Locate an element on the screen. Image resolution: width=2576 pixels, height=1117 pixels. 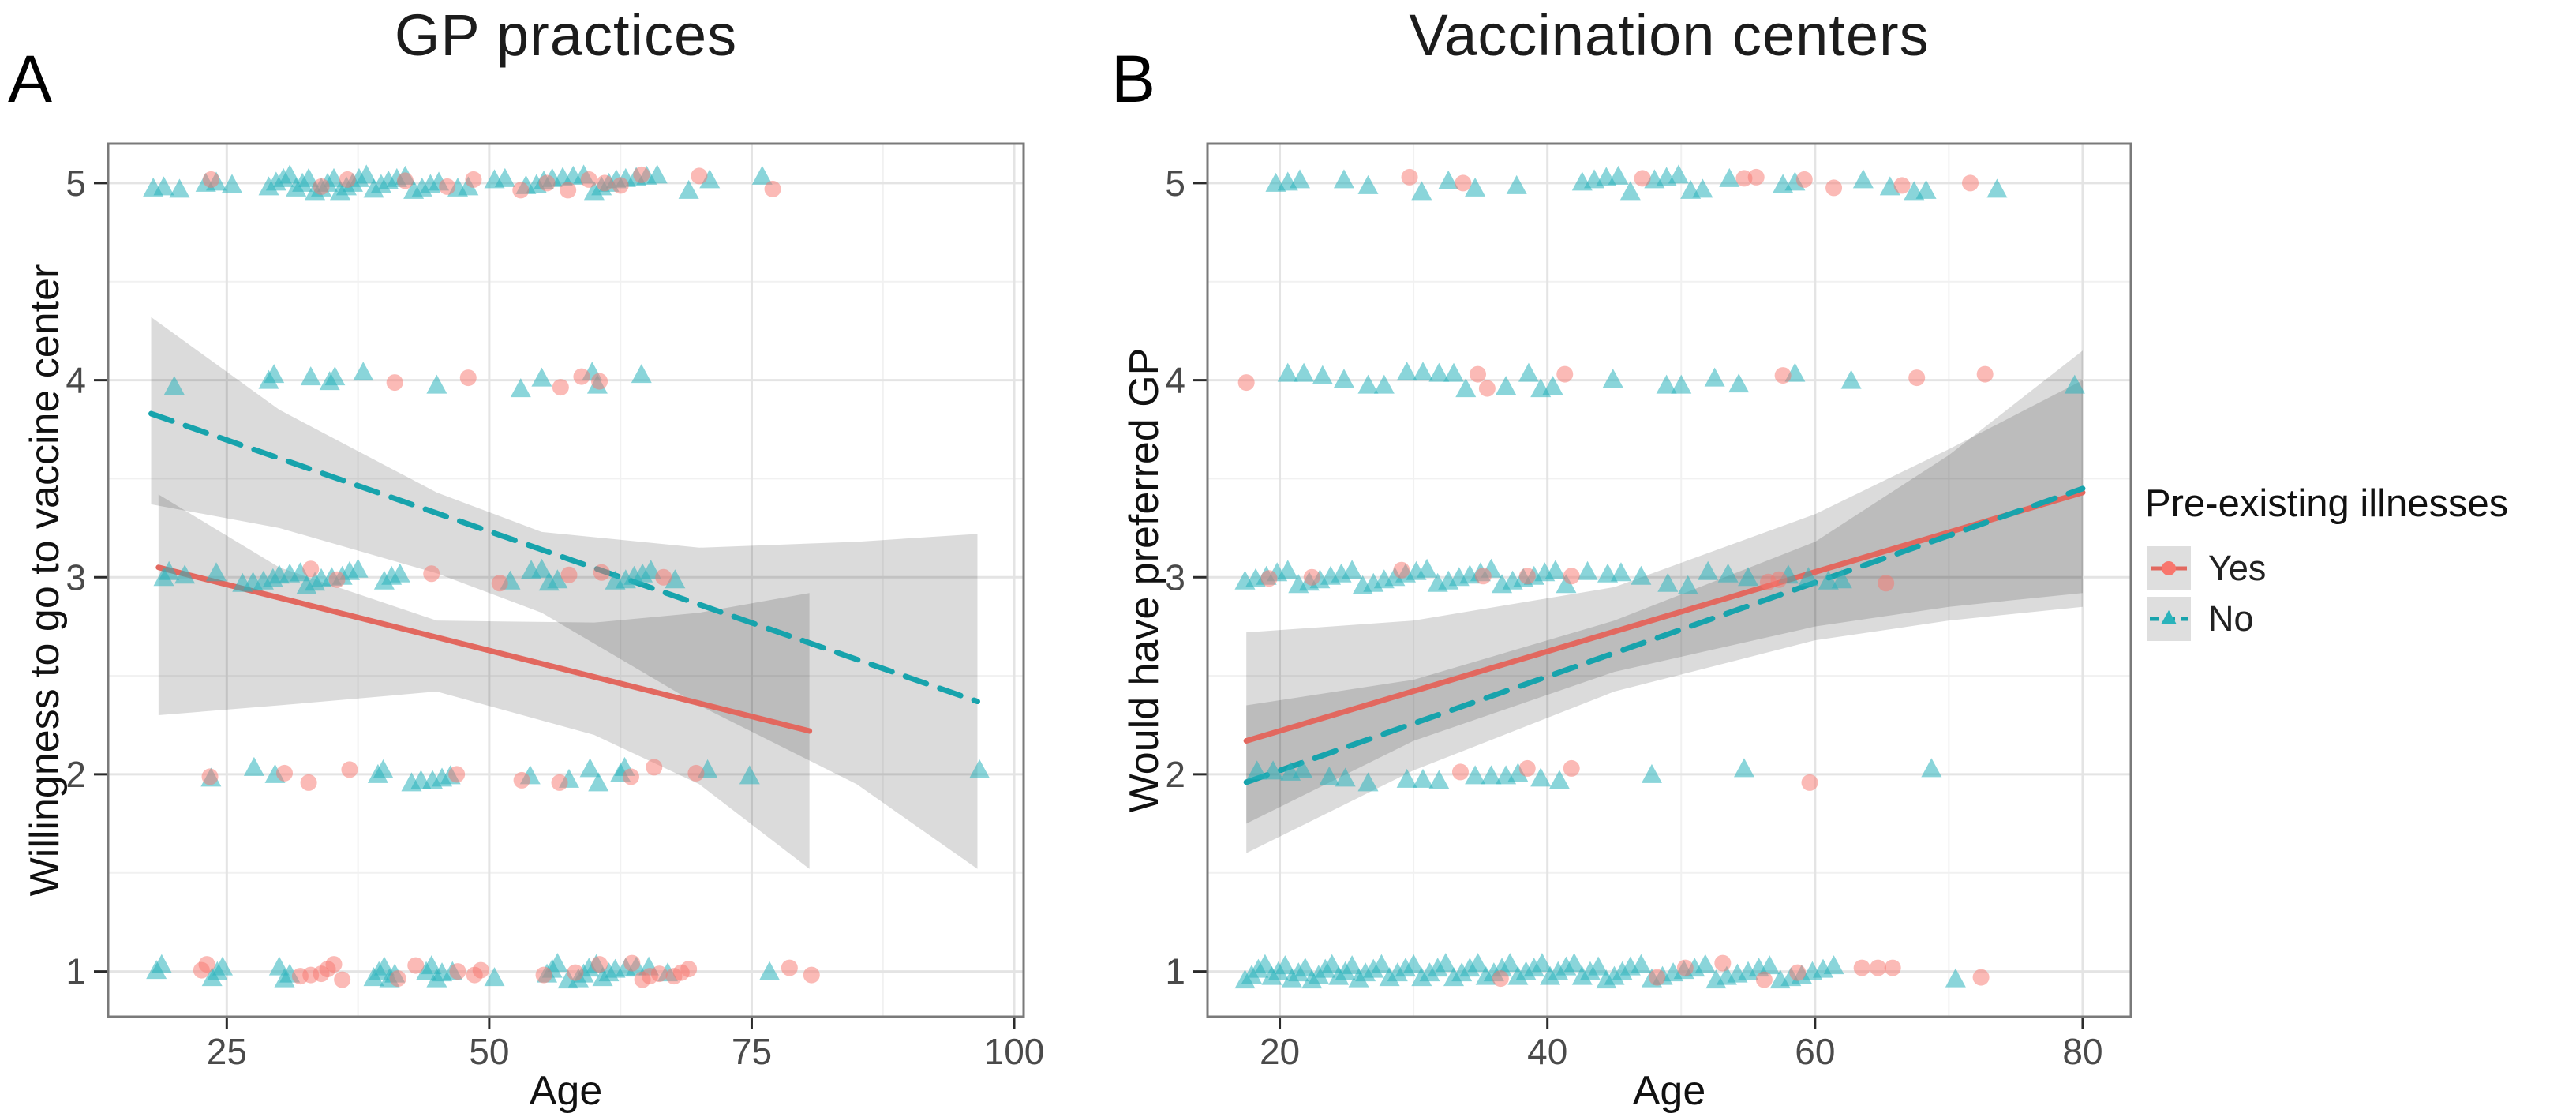
svg-text: 20 is located at coordinates (1280, 1051).